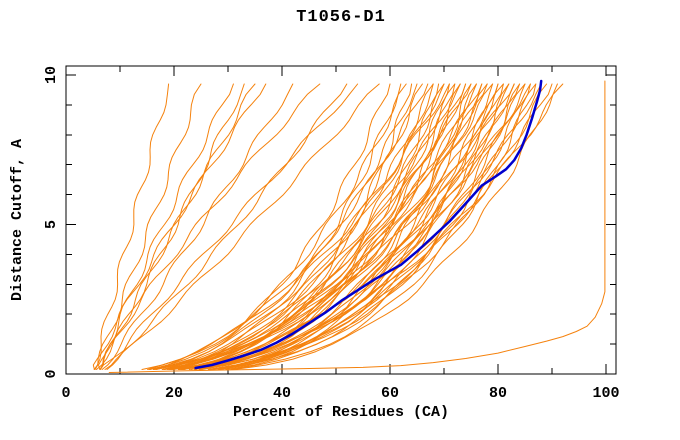  I want to click on x-axis-label: Percent of Residues (CA), so click(341, 412).